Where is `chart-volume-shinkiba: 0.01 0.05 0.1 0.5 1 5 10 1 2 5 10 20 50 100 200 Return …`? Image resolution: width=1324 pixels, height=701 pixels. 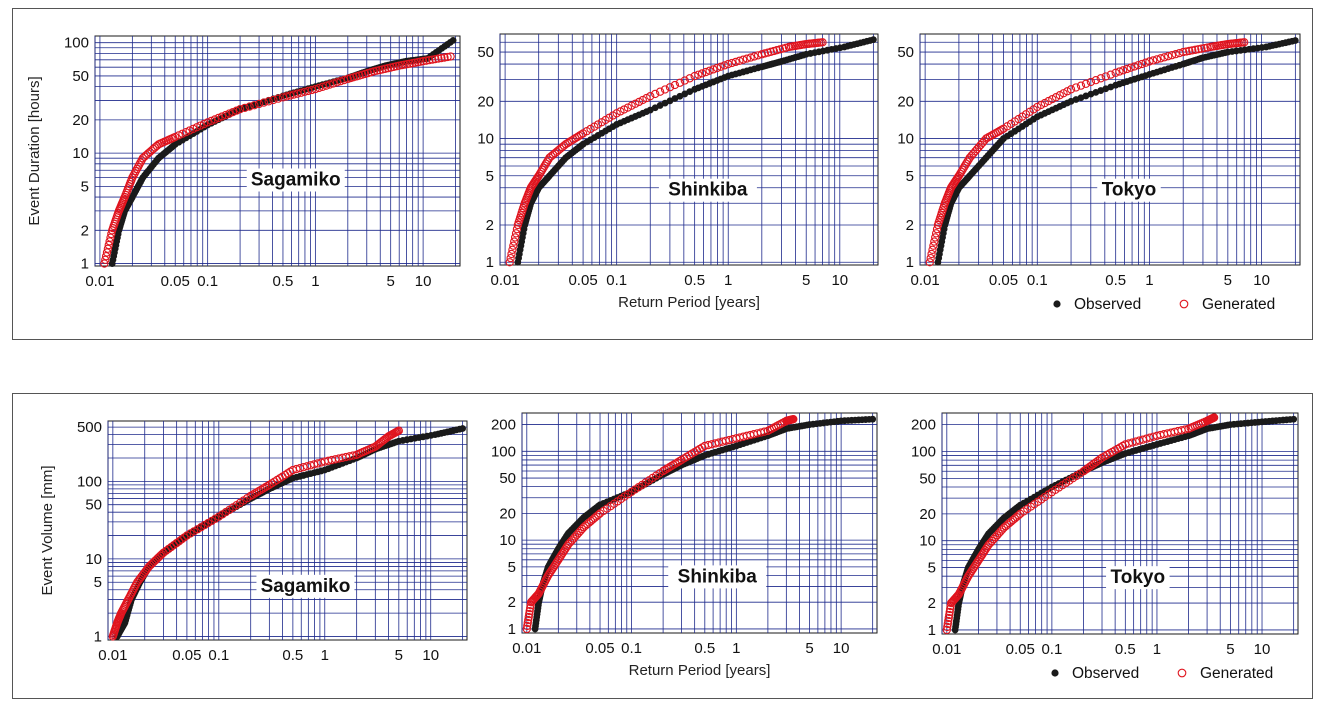
chart-volume-shinkiba: 0.01 0.05 0.1 0.5 1 5 10 1 2 5 10 20 50 100 200 Return … is located at coordinates (684, 545).